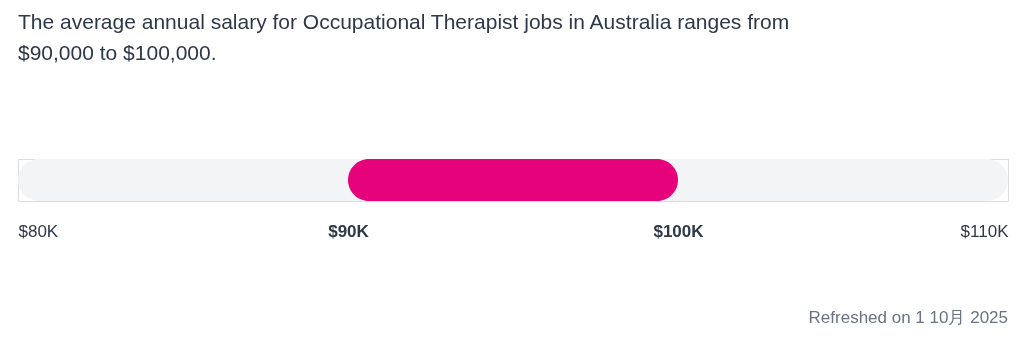 This screenshot has height=356, width=1023. What do you see at coordinates (404, 37) in the screenshot?
I see `chart-title: The average annual salary for Occupational Therapist jobs in Australia ranges from $90,000 to $100,000.` at bounding box center [404, 37].